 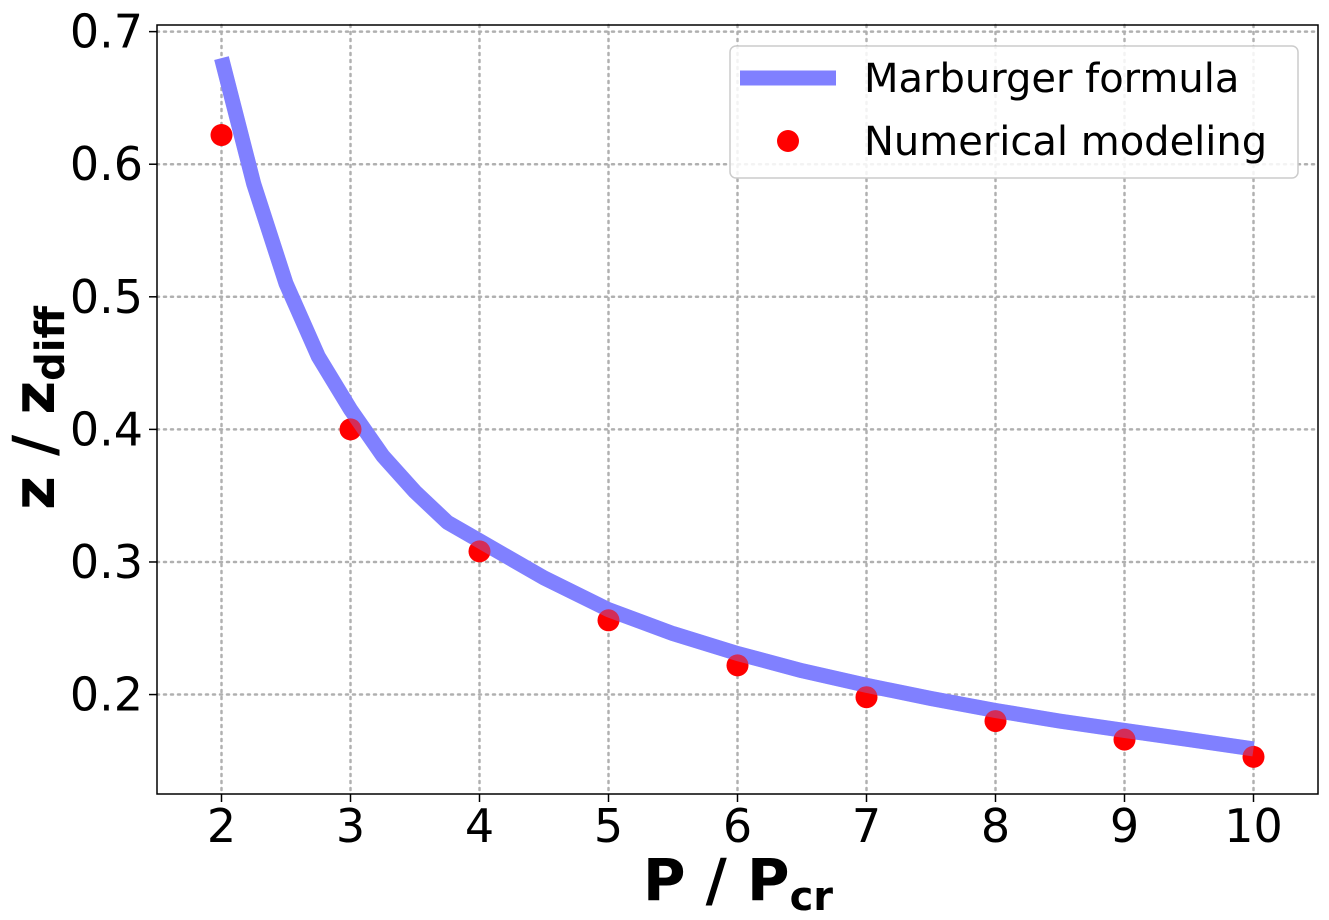 What do you see at coordinates (737, 826) in the screenshot?
I see `x-tick-label: 6` at bounding box center [737, 826].